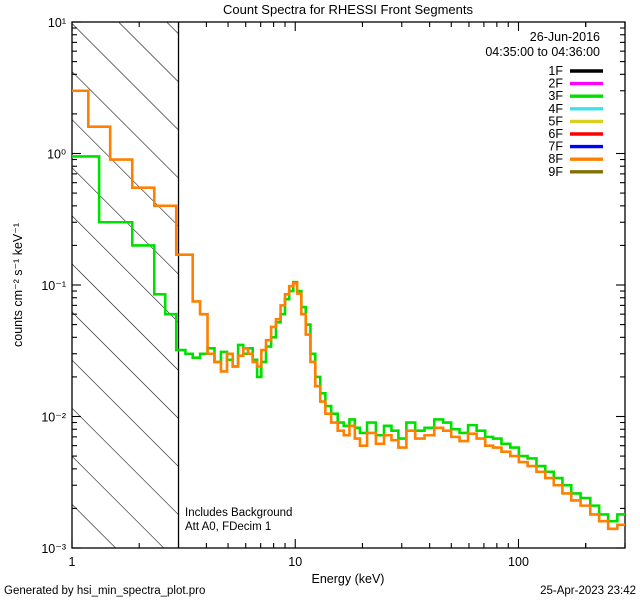 This screenshot has width=640, height=600. Describe the element at coordinates (555, 172) in the screenshot. I see `legend-label-9F: 9F` at that location.